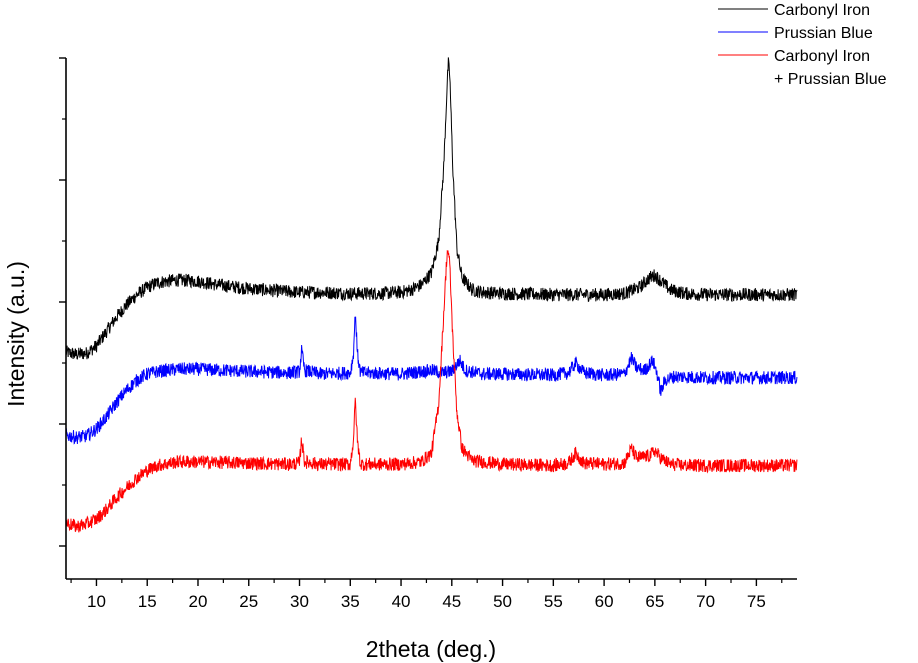 The height and width of the screenshot is (663, 918). What do you see at coordinates (431, 649) in the screenshot?
I see `x-axis-title: 2theta (deg.)` at bounding box center [431, 649].